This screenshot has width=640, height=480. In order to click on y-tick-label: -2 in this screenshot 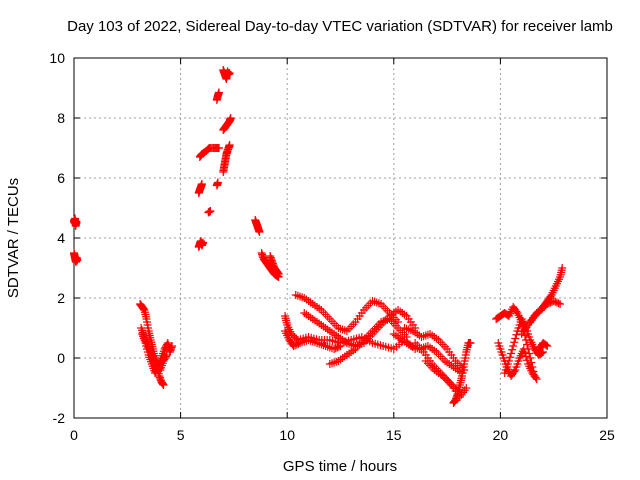, I will do `click(59, 418)`.